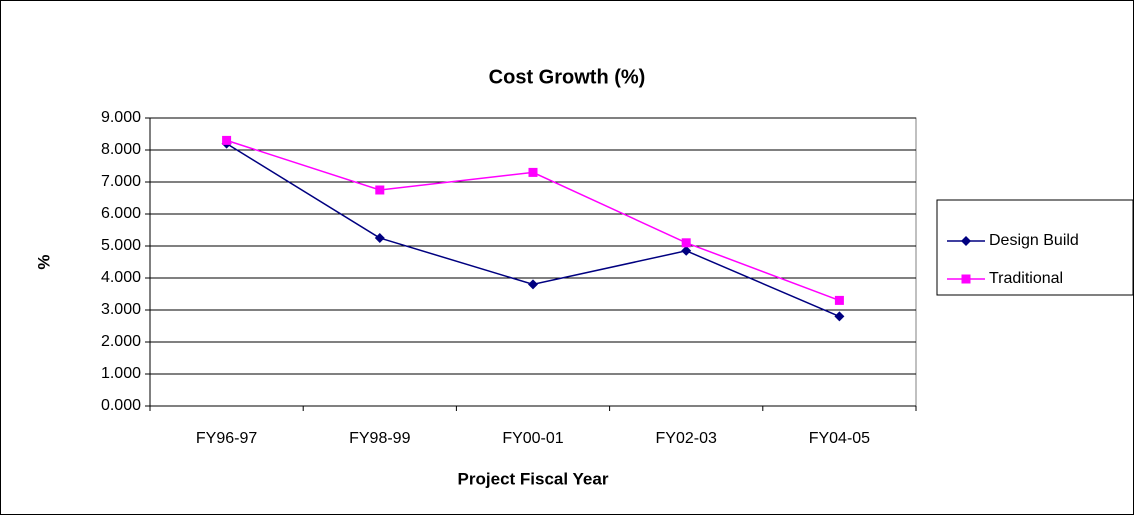 This screenshot has height=516, width=1135. I want to click on y-tick-label: 1.000, so click(121, 373).